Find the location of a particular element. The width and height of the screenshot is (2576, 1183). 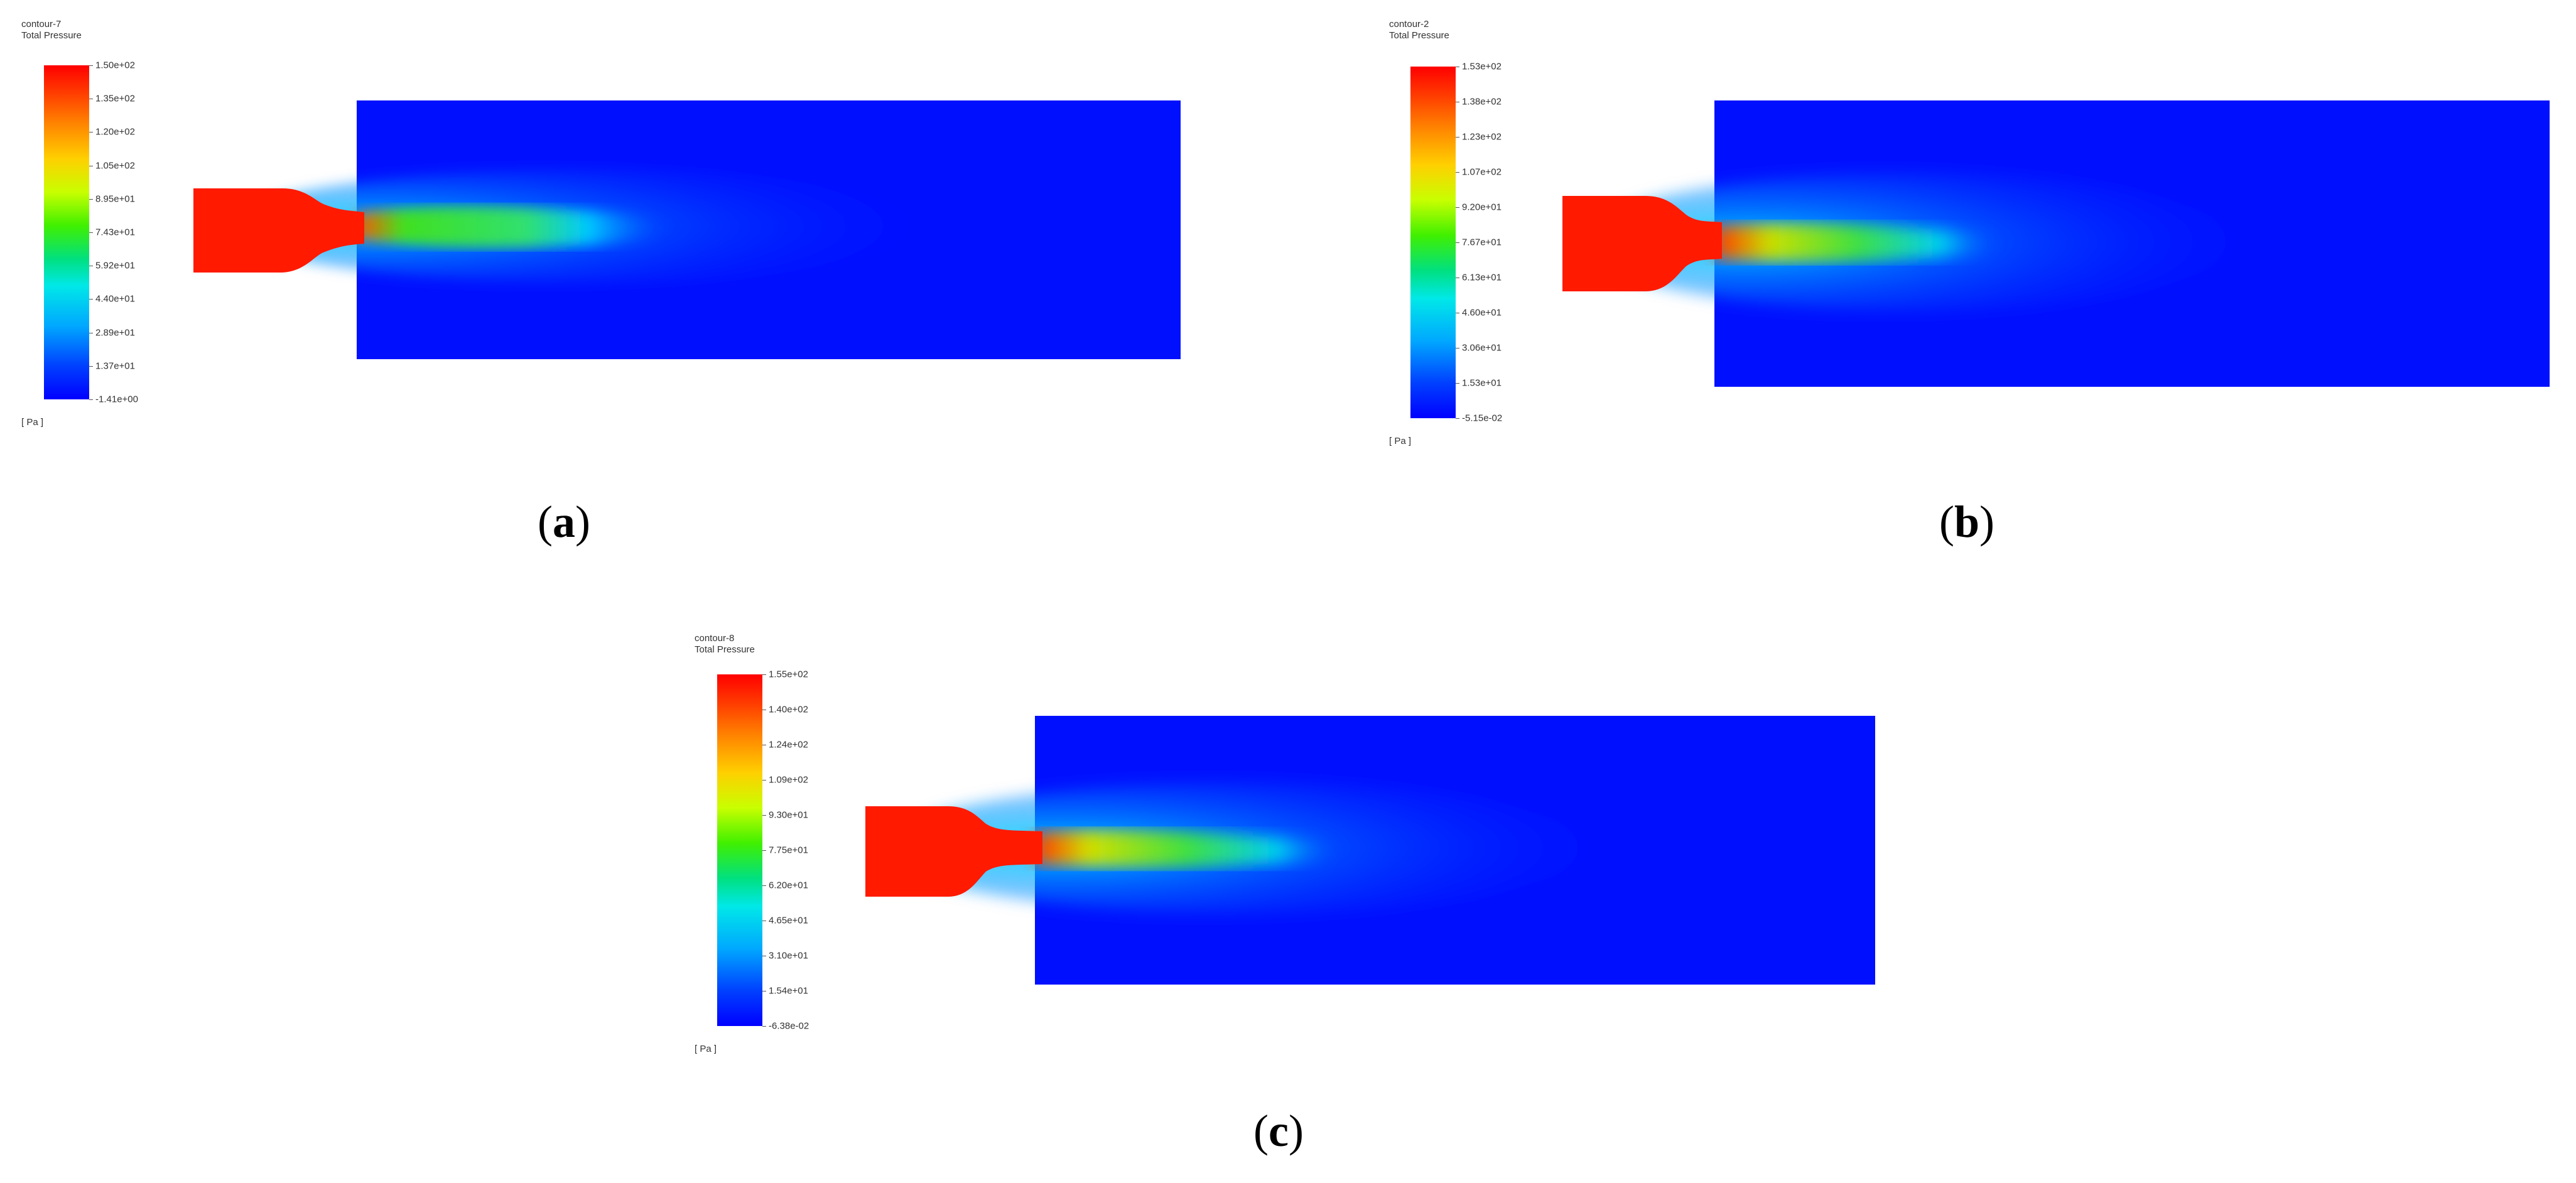

colorbar-tick-label: 1.38e+02 is located at coordinates (1482, 102).